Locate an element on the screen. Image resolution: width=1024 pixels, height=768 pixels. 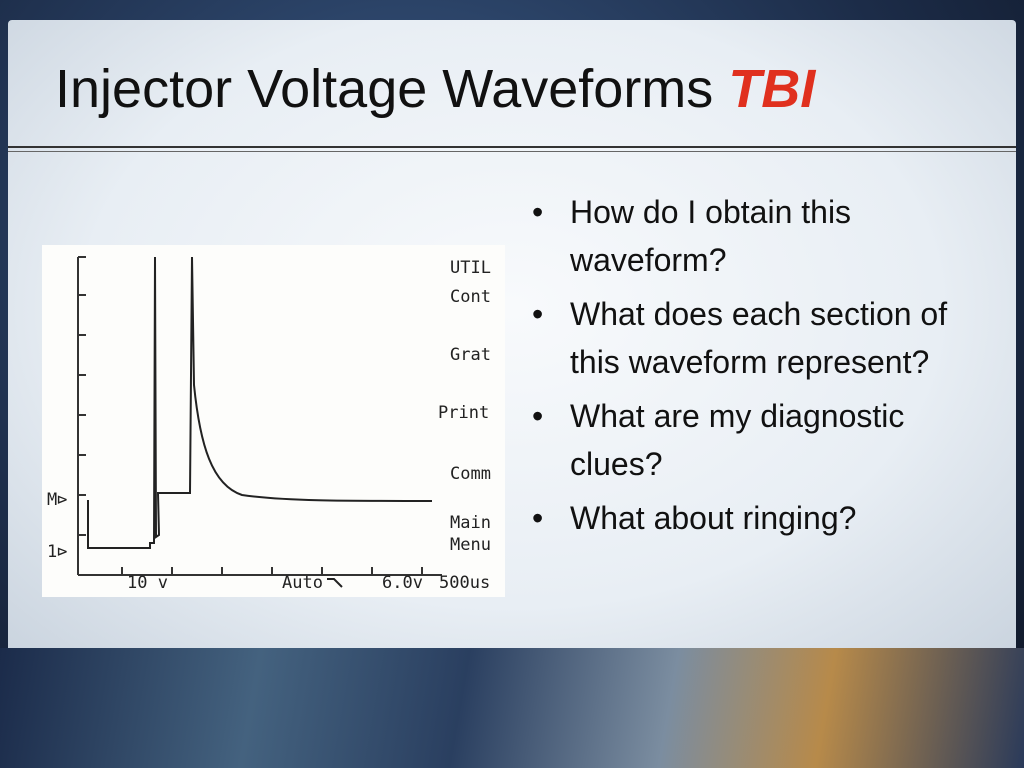
title-text: Injector Voltage Waveforms is located at coordinates (384, 89).